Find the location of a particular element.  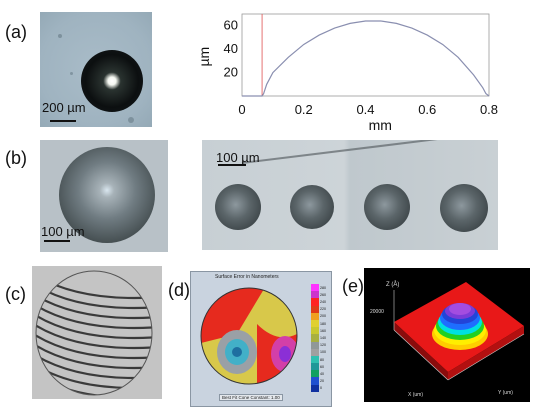

surface-map-colorbar is located at coordinates (315, 338).